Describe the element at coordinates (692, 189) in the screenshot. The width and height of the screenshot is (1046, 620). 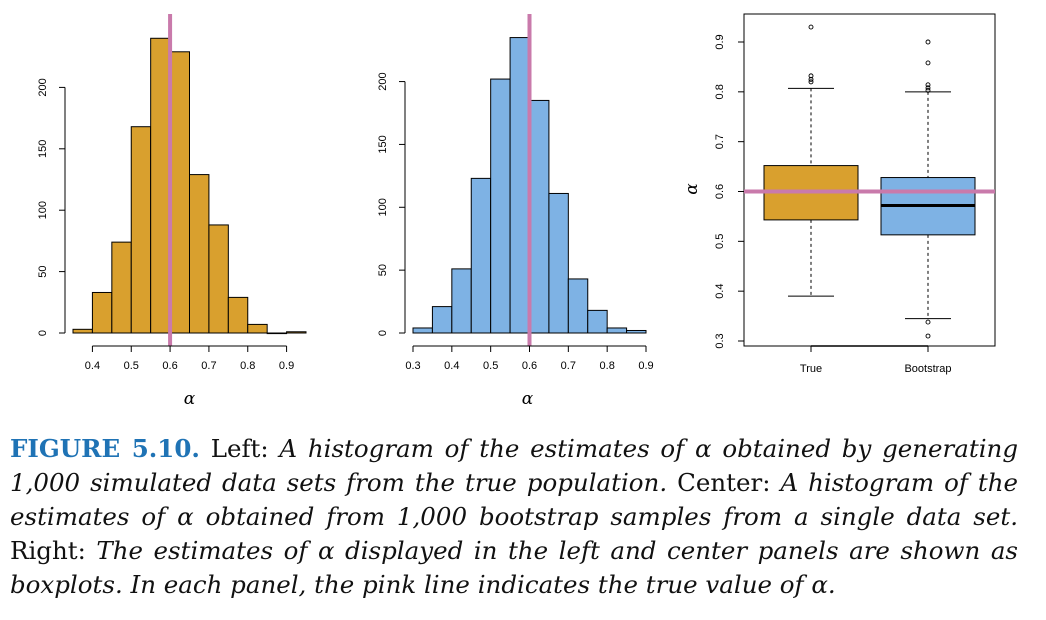
I see `y-axis-label: α` at that location.